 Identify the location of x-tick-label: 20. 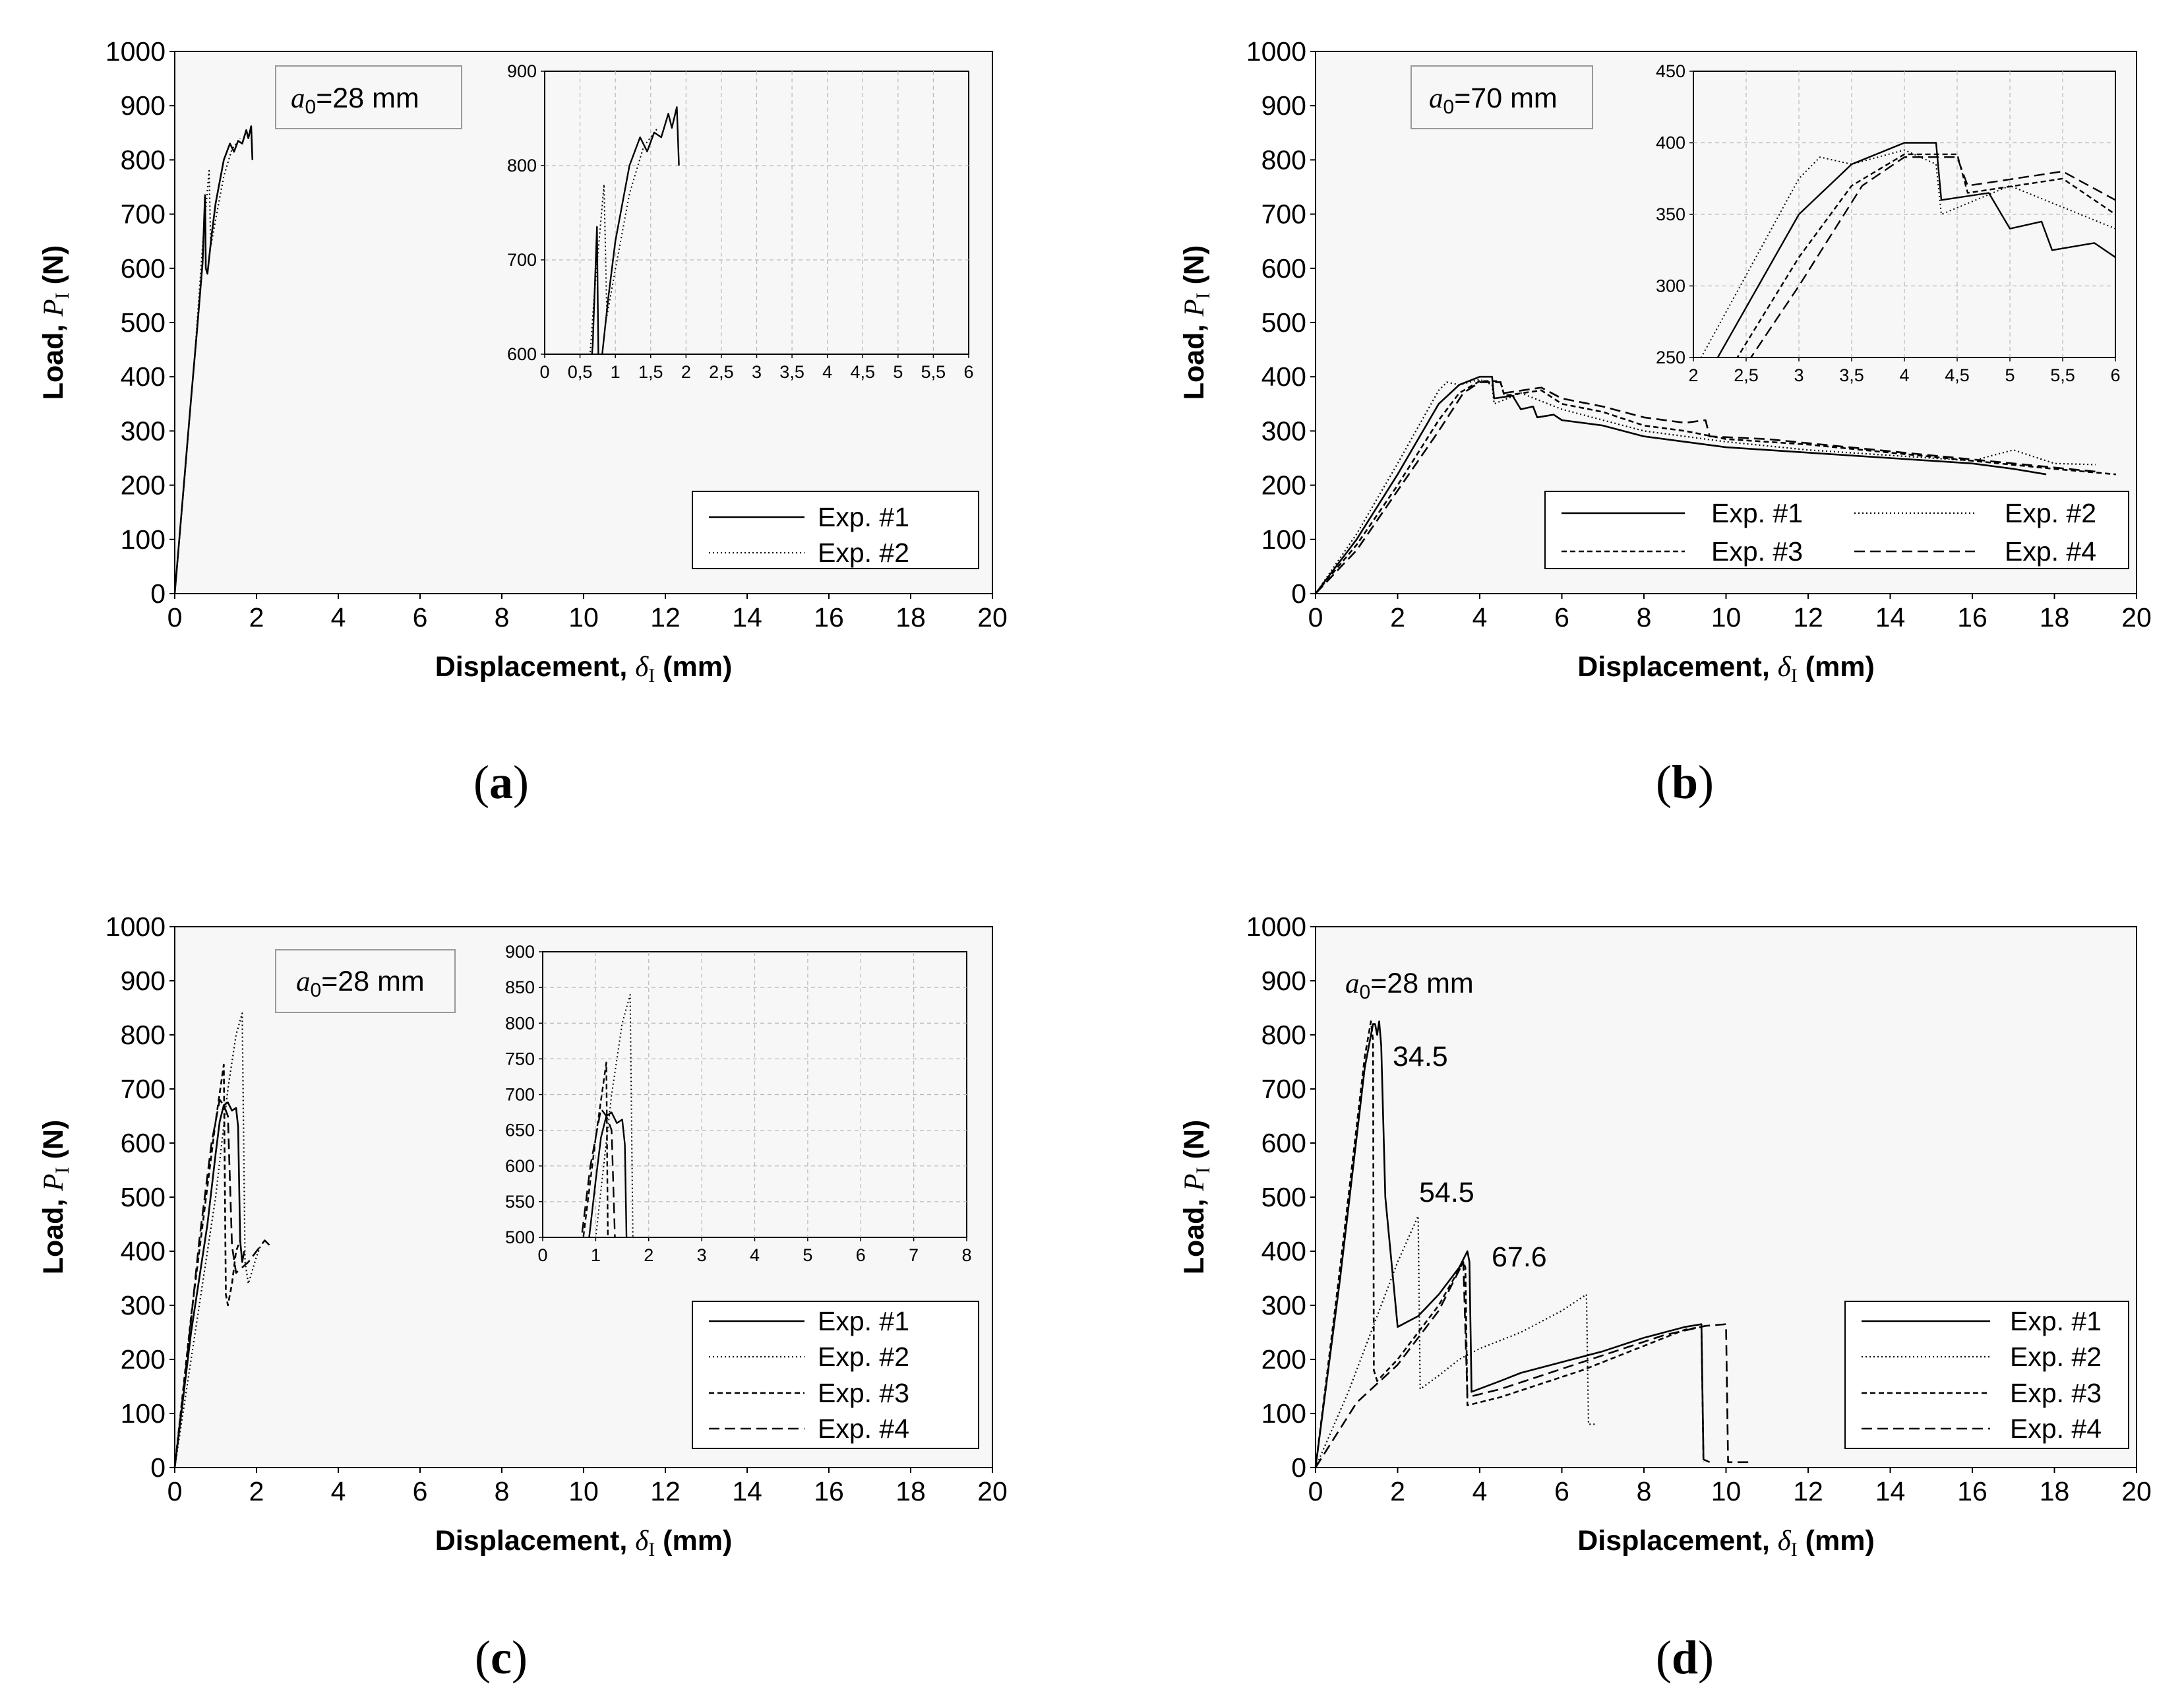
(2136, 1491).